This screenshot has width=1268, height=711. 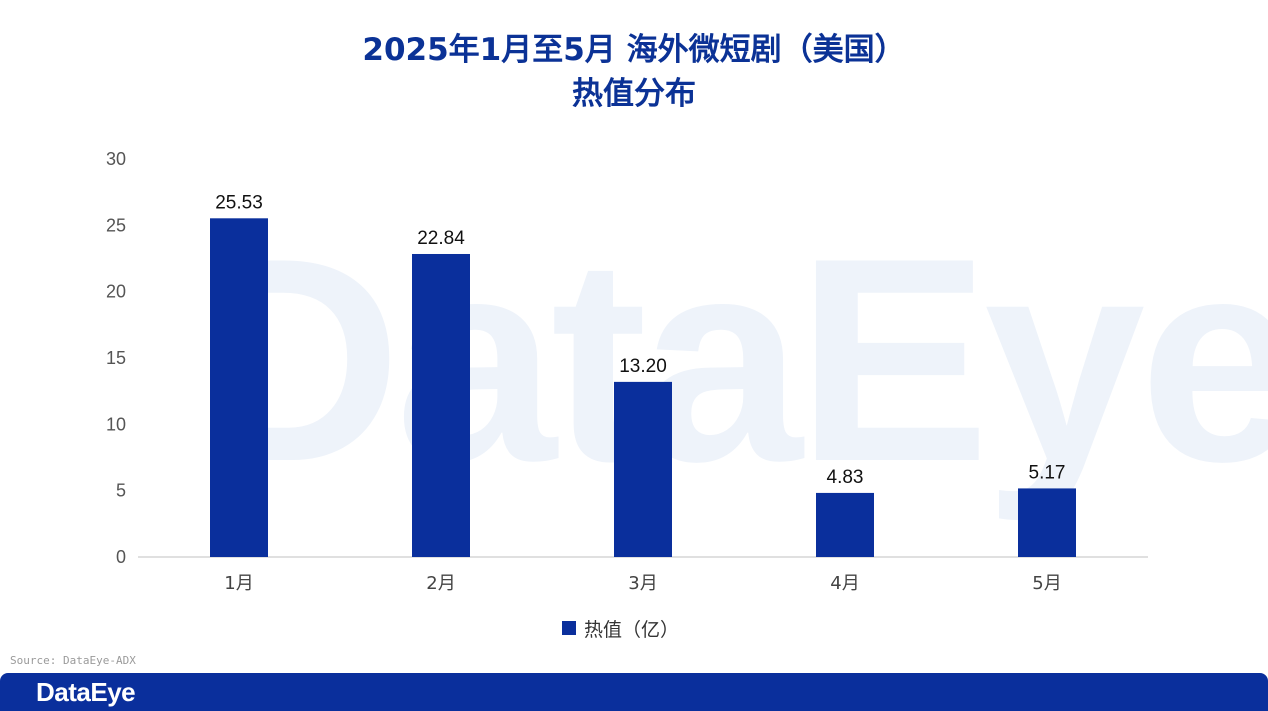 I want to click on bar-value-label: 22.84, so click(x=441, y=238).